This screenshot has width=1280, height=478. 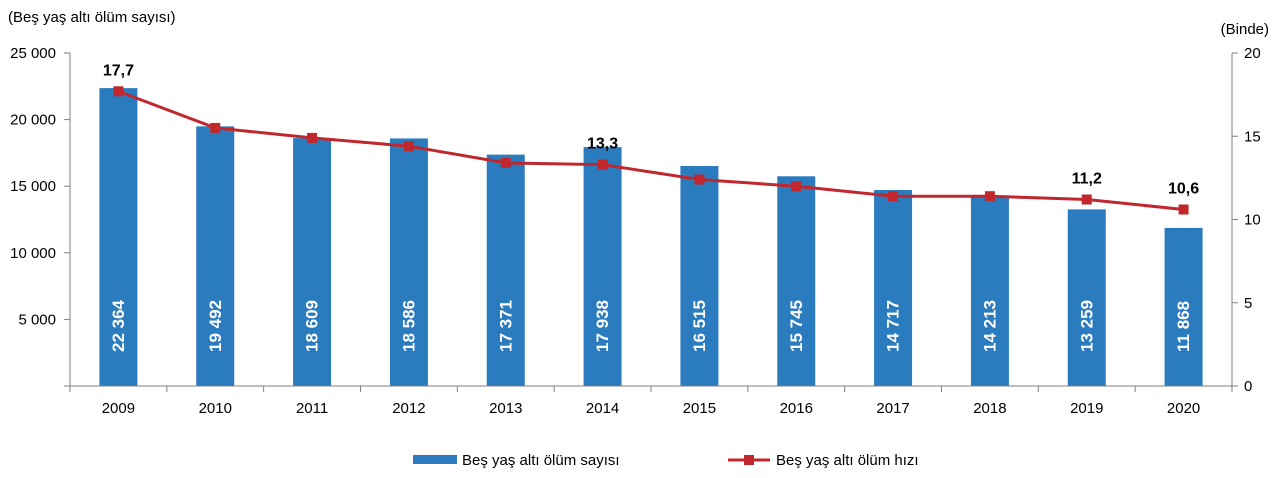 I want to click on legend-bar-label: Beş yaş altı ölüm sayısı, so click(x=541, y=460).